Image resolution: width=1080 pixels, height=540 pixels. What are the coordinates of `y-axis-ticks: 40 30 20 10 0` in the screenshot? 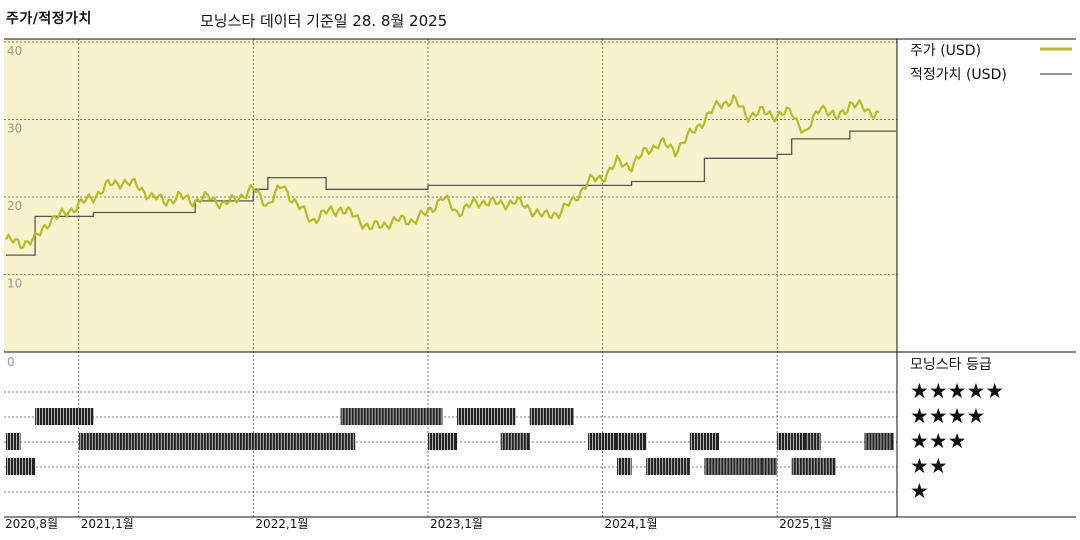 It's located at (14, 206).